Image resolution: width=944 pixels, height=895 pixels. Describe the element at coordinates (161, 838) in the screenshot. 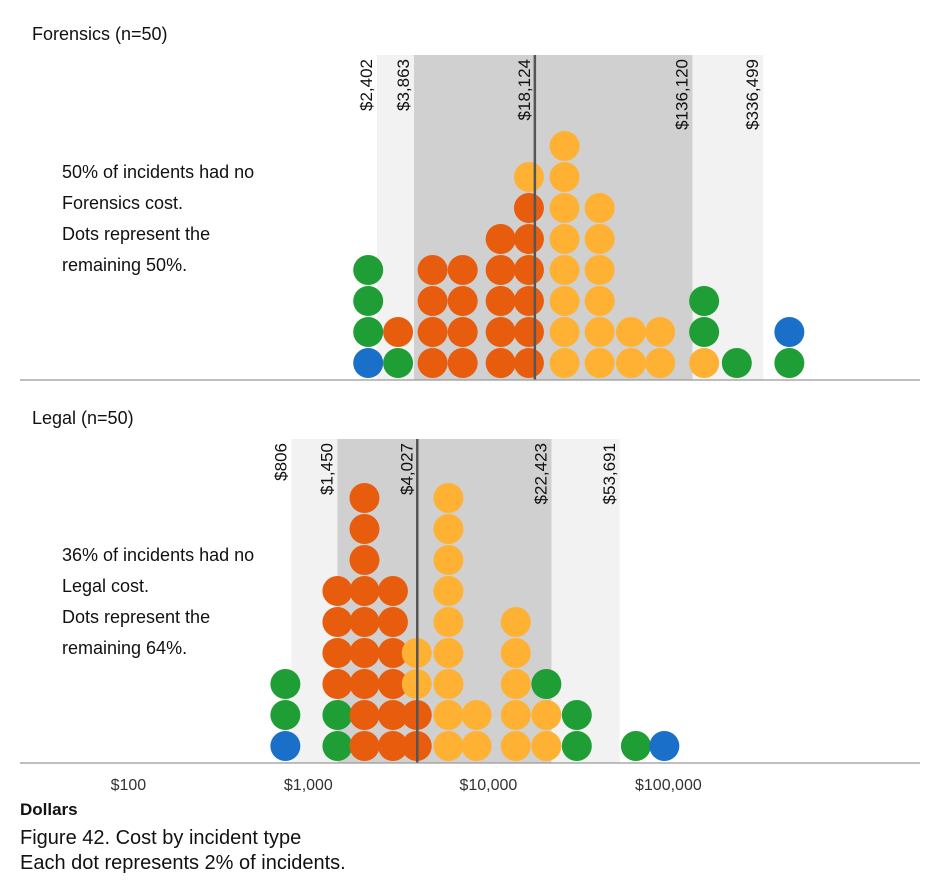

I see `figure-title: Figure 42. Cost by incident type` at that location.